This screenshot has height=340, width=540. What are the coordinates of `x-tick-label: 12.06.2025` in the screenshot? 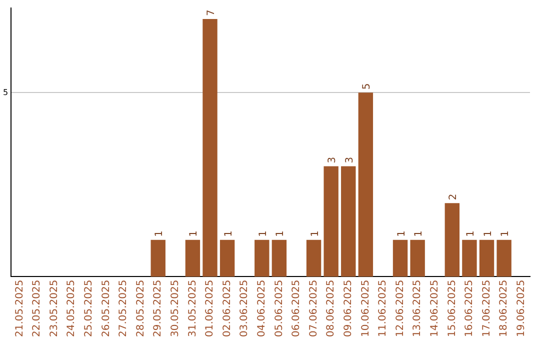 It's located at (400, 309).